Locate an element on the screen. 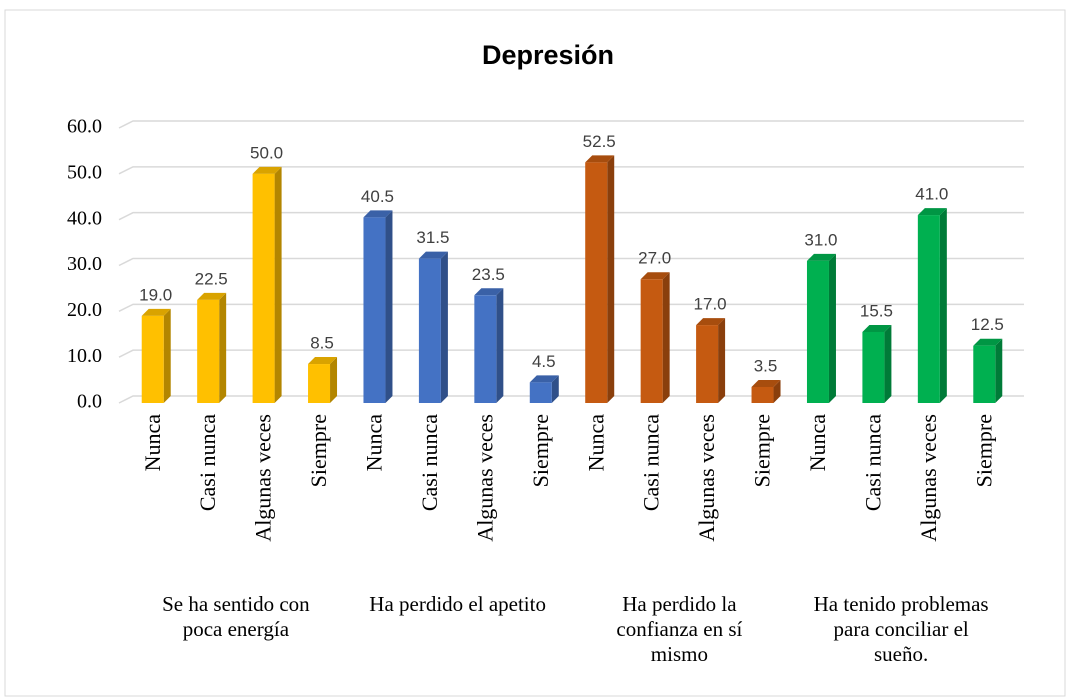 The height and width of the screenshot is (700, 1073). group-label: Se ha sentido con poca energía is located at coordinates (236, 616).